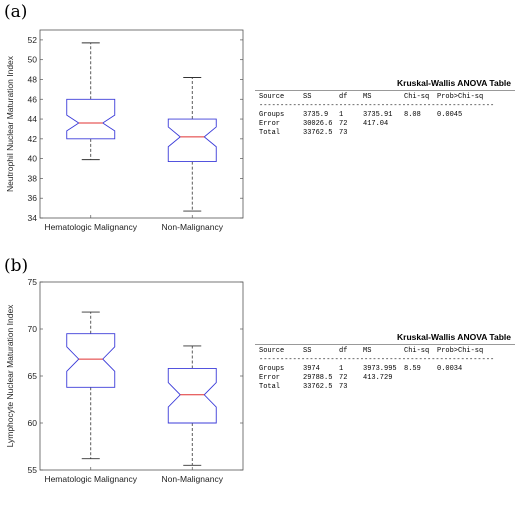  Describe the element at coordinates (10, 376) in the screenshot. I see `y-axis-label: Lymphocyte Nuclear Maturation Index` at that location.